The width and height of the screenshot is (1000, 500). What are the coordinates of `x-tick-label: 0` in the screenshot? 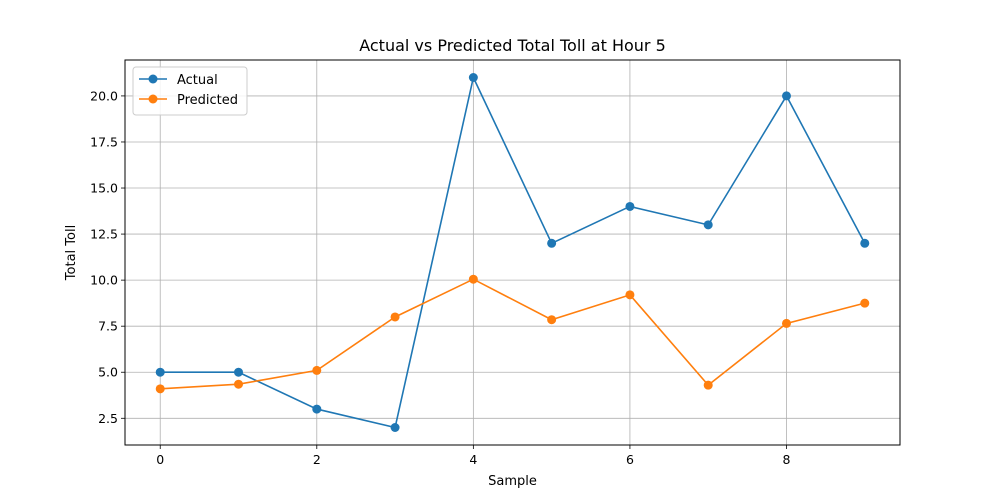 It's located at (160, 459).